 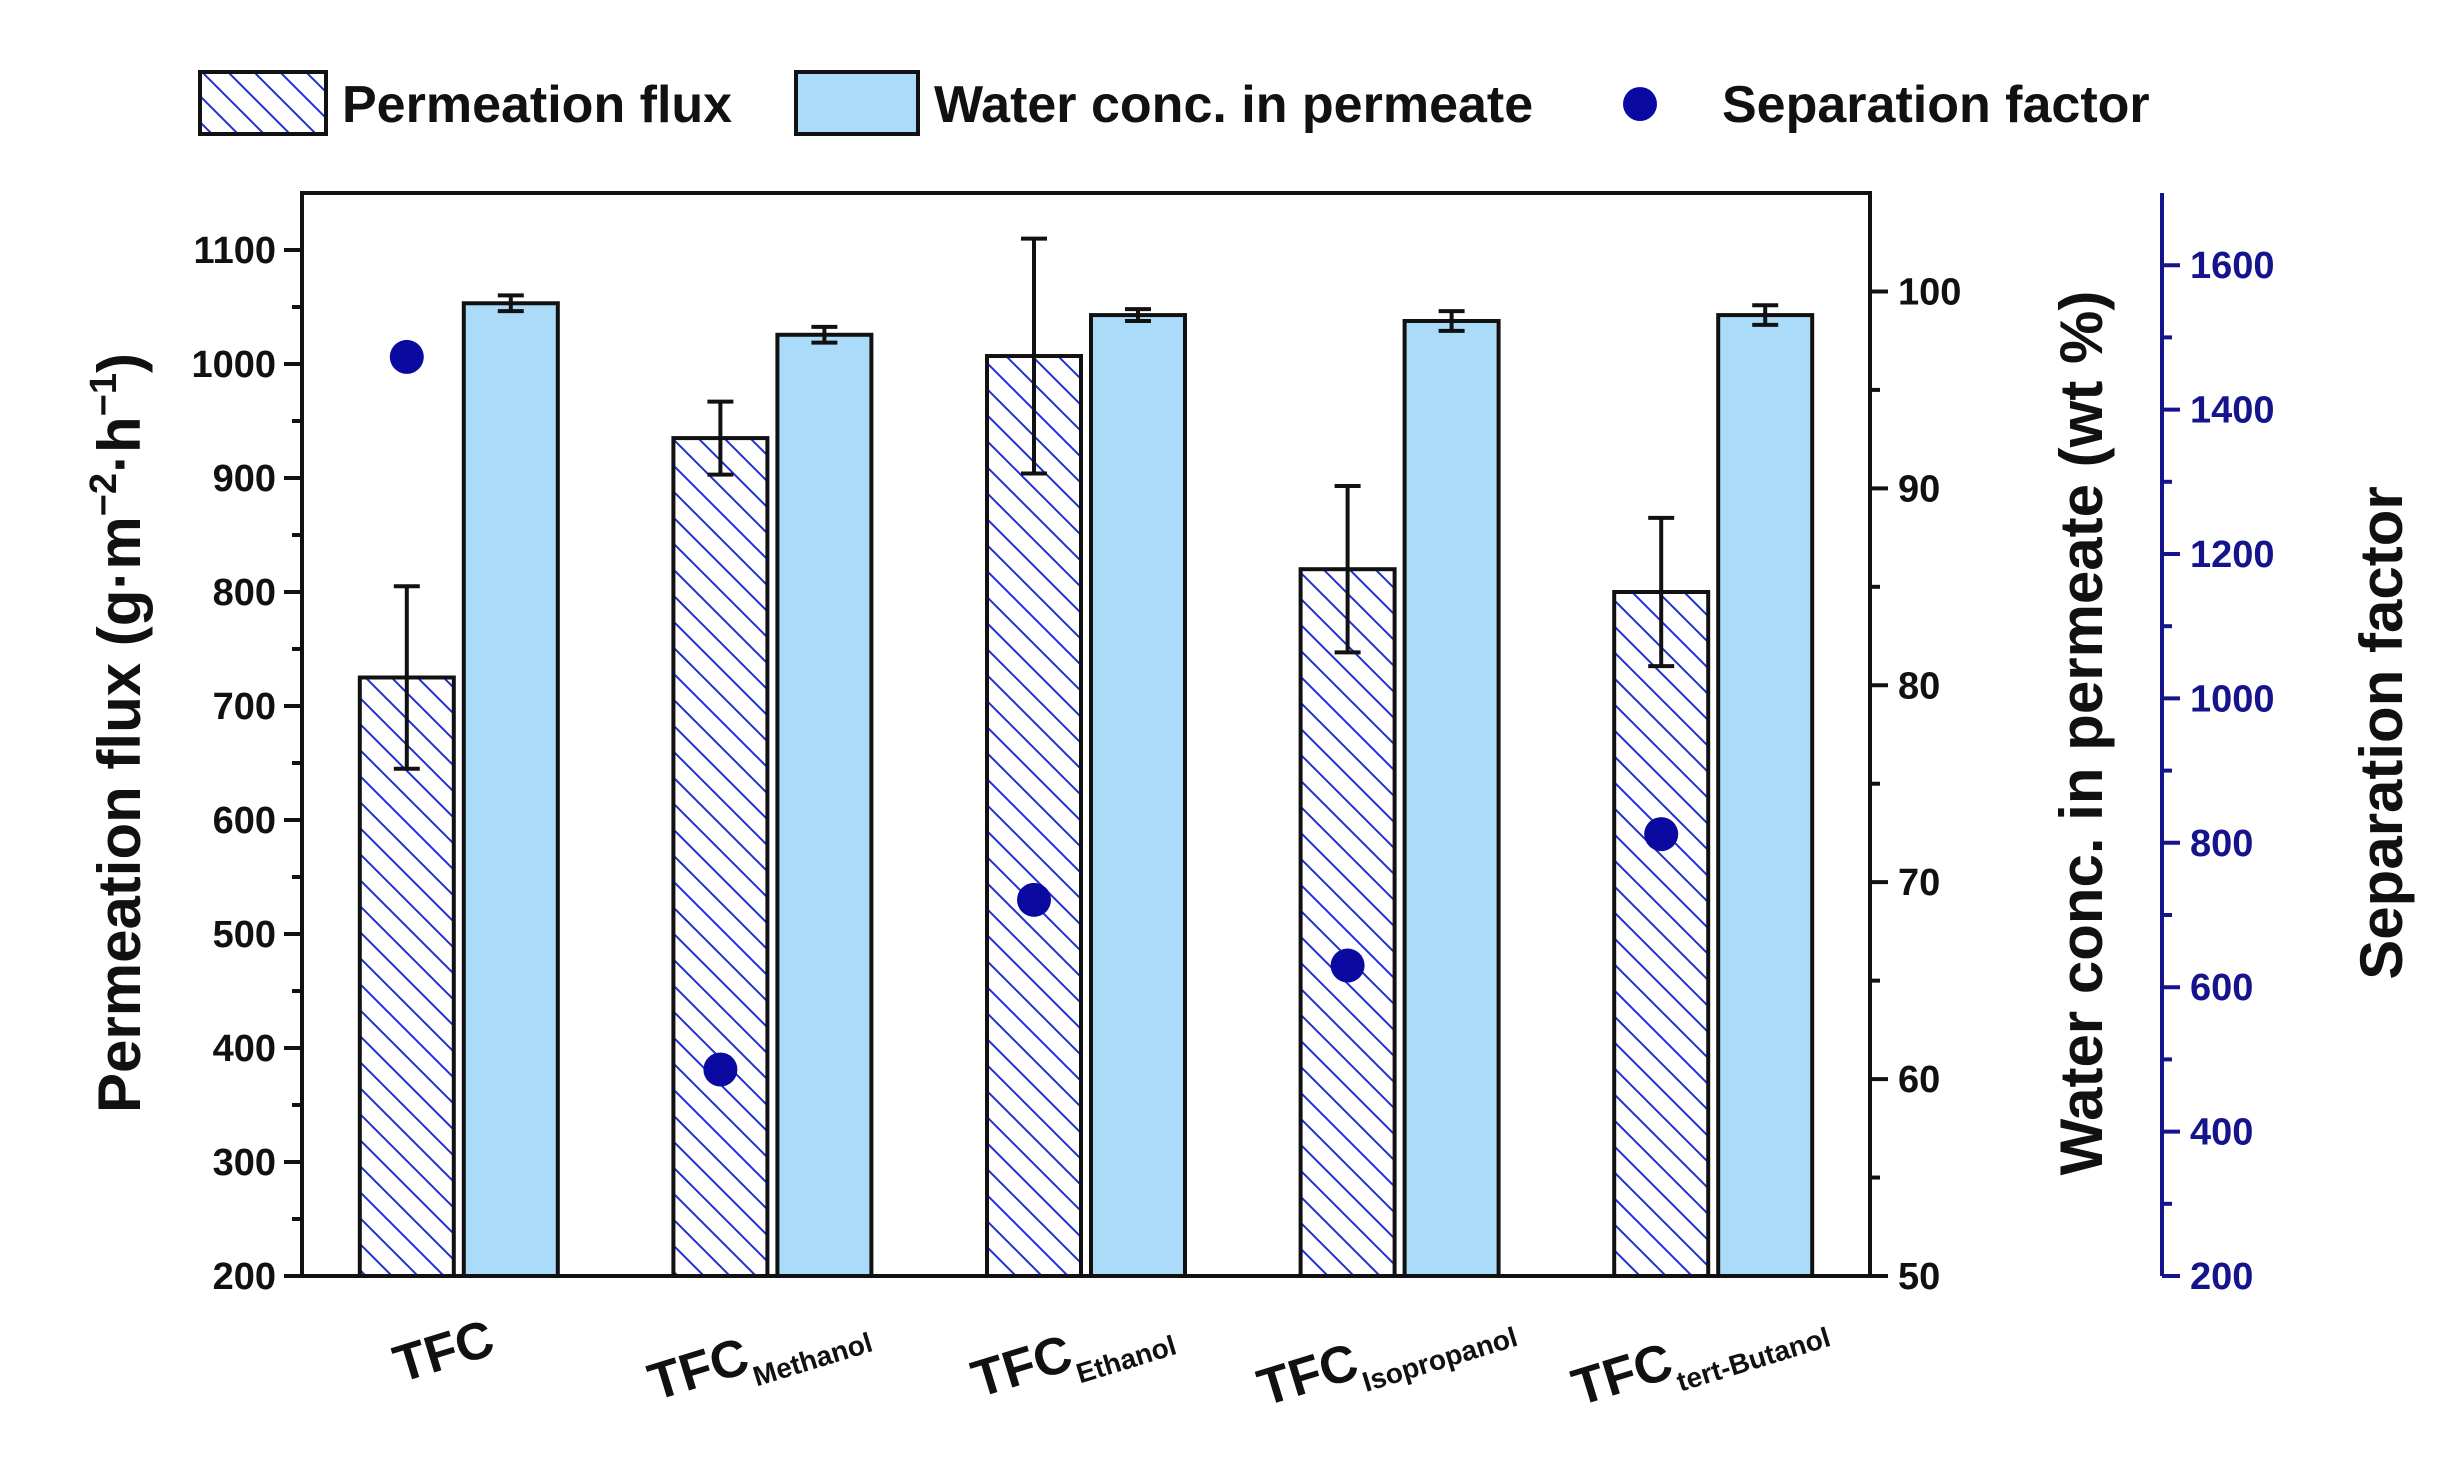 What do you see at coordinates (1440, 1359) in the screenshot?
I see `category-label-subscript: Isopropanol` at bounding box center [1440, 1359].